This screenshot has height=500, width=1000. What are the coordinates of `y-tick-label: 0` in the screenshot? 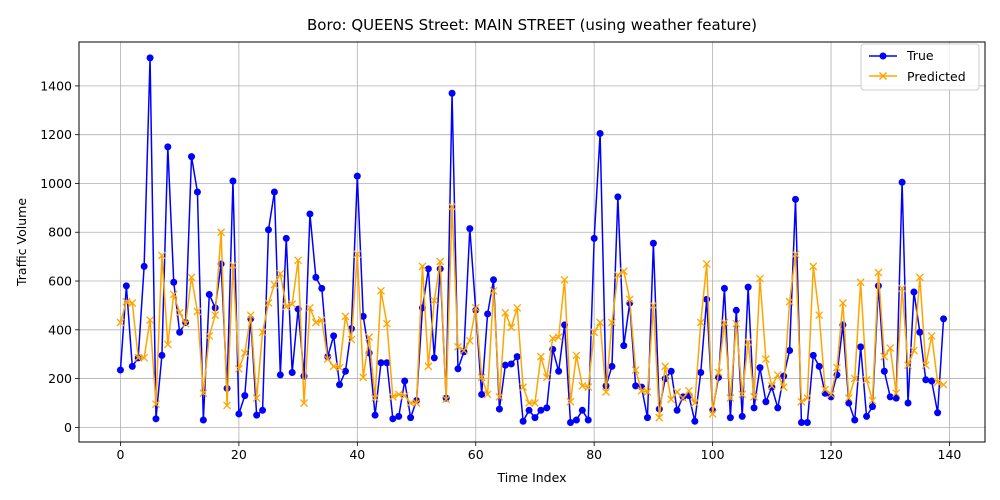 It's located at (68, 427).